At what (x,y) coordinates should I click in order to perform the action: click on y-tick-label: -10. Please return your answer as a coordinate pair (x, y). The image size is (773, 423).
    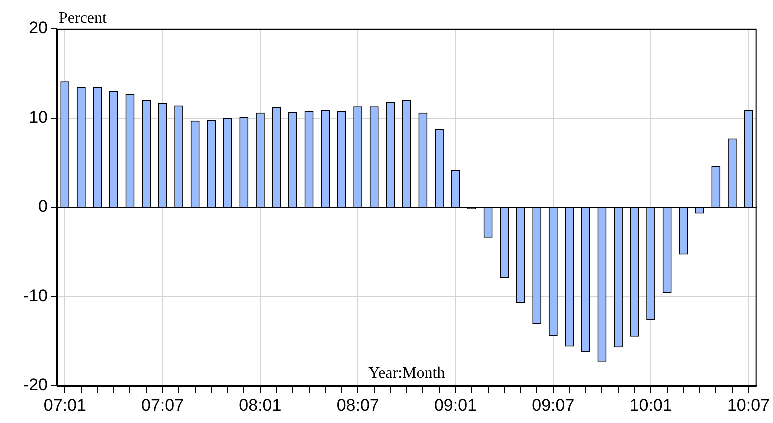
    Looking at the image, I should click on (35, 296).